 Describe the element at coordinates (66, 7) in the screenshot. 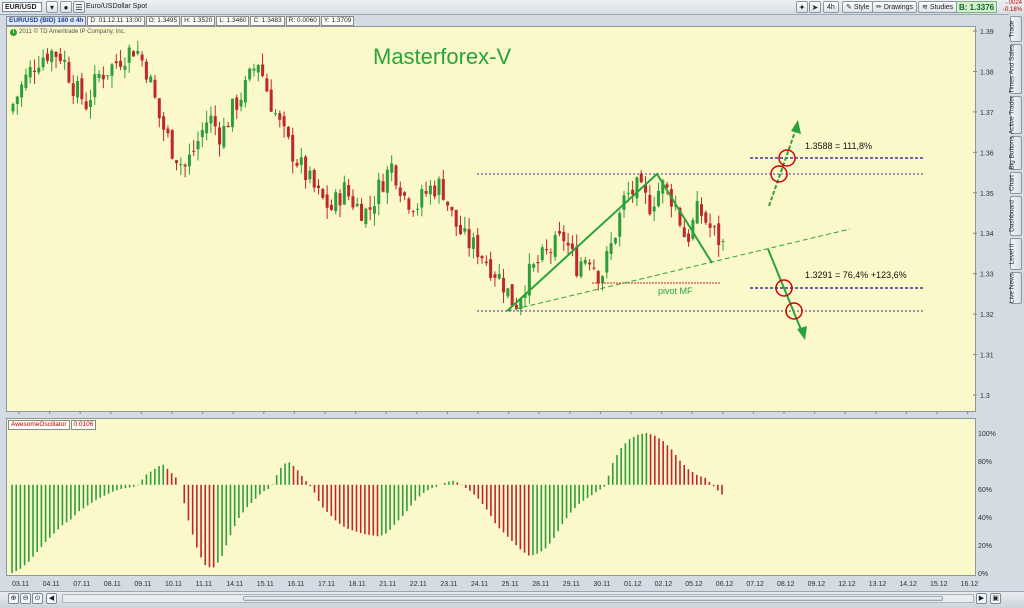

I see `link-icon: ●` at that location.